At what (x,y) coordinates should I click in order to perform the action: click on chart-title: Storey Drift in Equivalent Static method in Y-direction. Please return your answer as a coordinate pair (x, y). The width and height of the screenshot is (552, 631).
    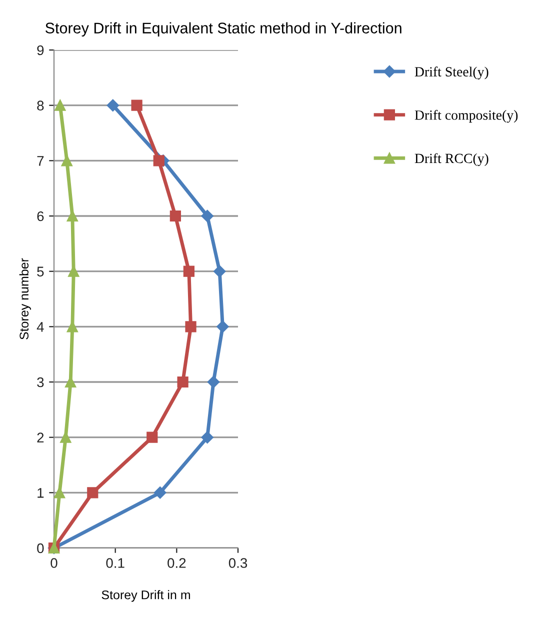
    Looking at the image, I should click on (223, 29).